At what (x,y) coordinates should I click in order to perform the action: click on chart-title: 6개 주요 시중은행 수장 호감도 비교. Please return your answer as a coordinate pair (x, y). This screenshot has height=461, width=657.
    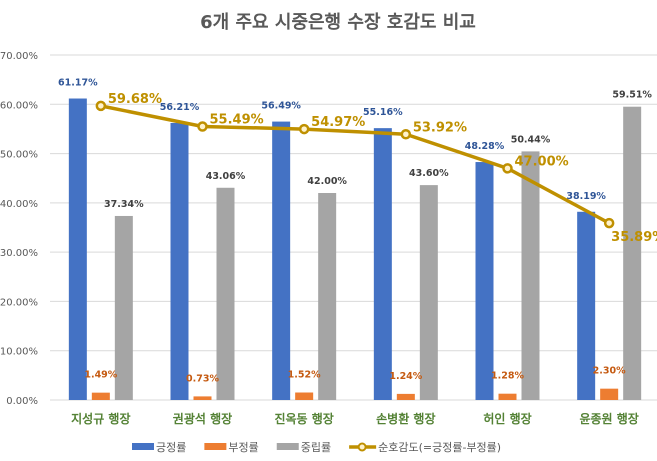
    Looking at the image, I should click on (338, 22).